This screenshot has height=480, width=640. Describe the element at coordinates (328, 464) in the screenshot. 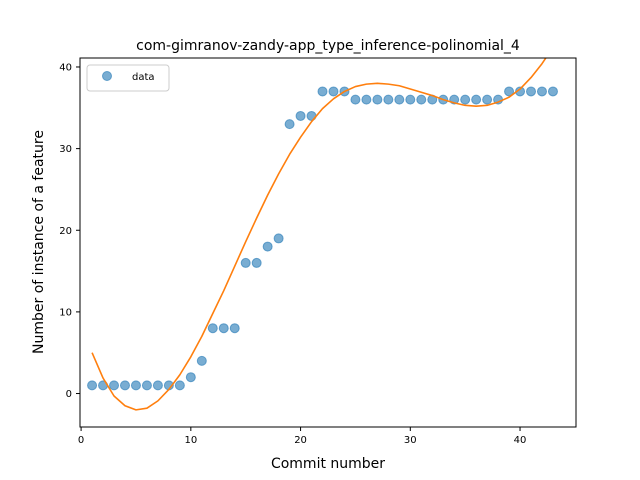

I see `x-axis-label: Commit number` at that location.